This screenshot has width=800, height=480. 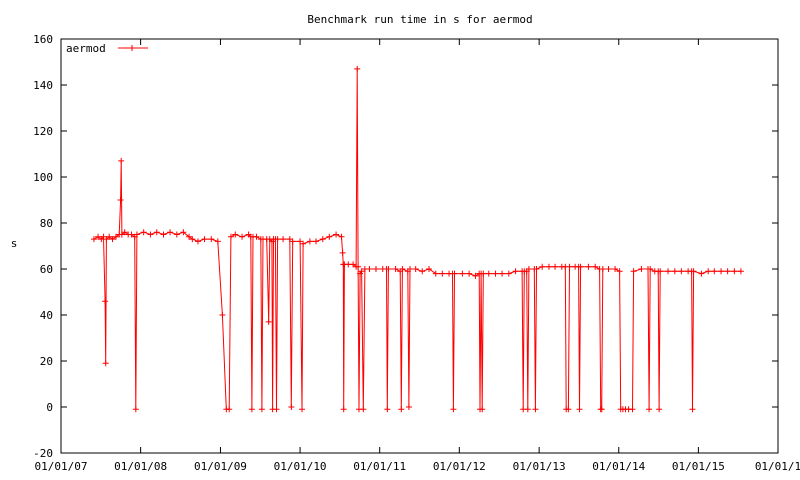 What do you see at coordinates (379, 466) in the screenshot?
I see `x-tick-label: 01/01/11` at bounding box center [379, 466].